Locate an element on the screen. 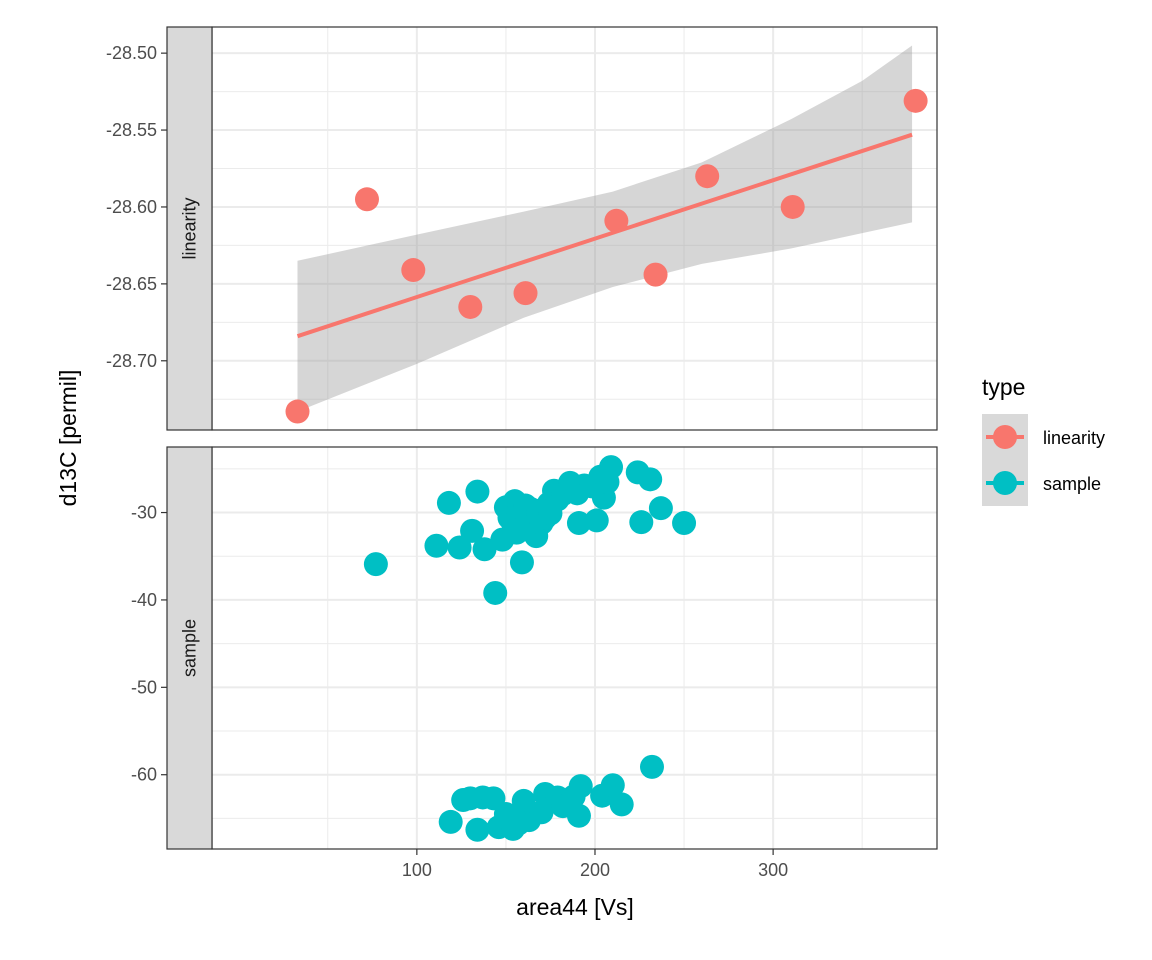 The image size is (1152, 960). facet-strip-sample is located at coordinates (189, 648).